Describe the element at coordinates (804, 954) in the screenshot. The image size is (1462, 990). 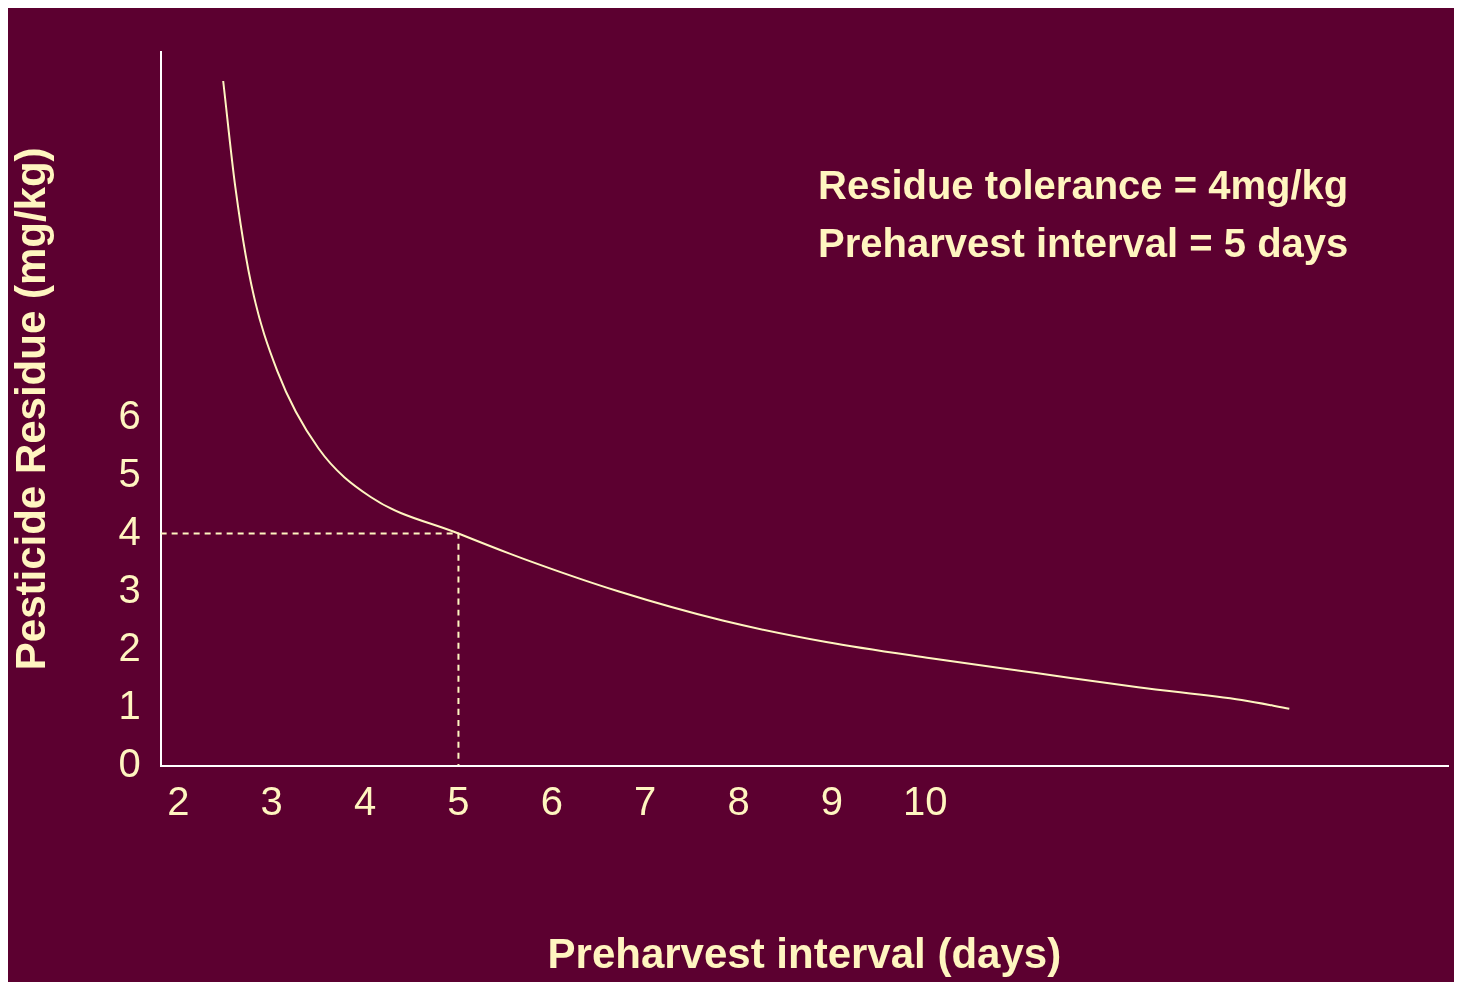
I see `x-axis-title: Preharvest interval (days)` at that location.